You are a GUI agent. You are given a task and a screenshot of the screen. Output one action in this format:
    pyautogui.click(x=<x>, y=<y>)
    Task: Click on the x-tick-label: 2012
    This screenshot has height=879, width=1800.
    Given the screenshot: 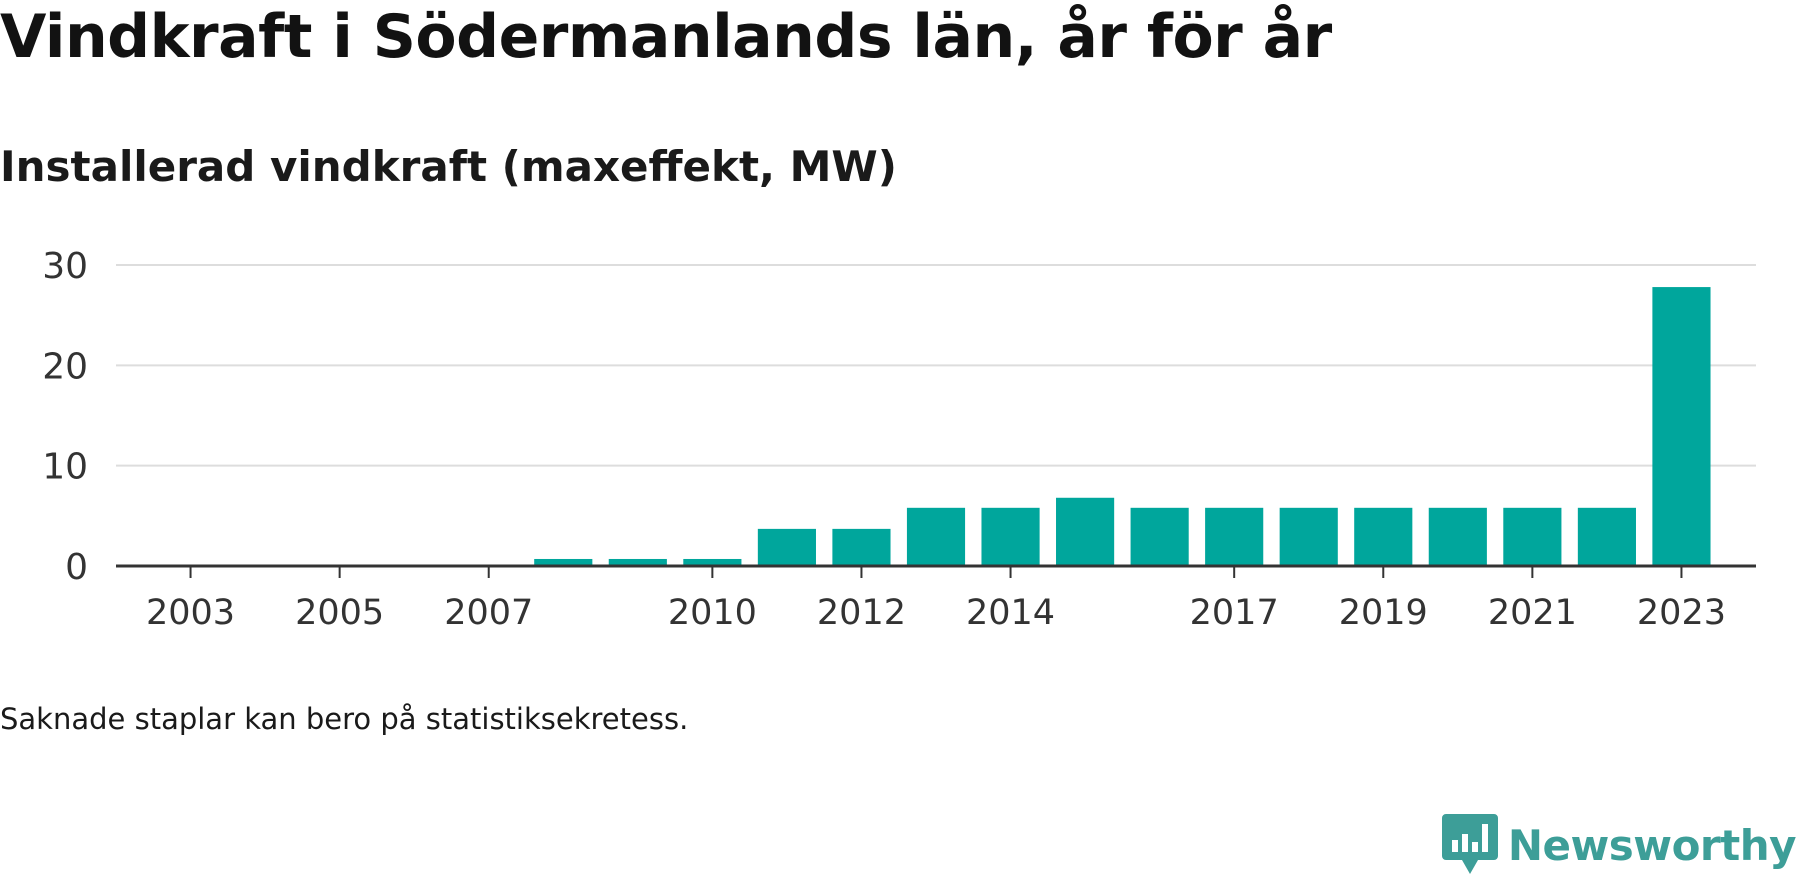 What is the action you would take?
    pyautogui.click(x=861, y=613)
    